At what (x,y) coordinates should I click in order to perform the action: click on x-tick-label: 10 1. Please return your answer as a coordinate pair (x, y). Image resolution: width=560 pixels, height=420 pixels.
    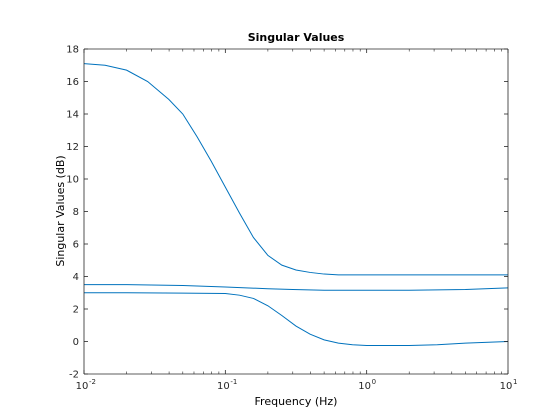
    Looking at the image, I should click on (509, 385).